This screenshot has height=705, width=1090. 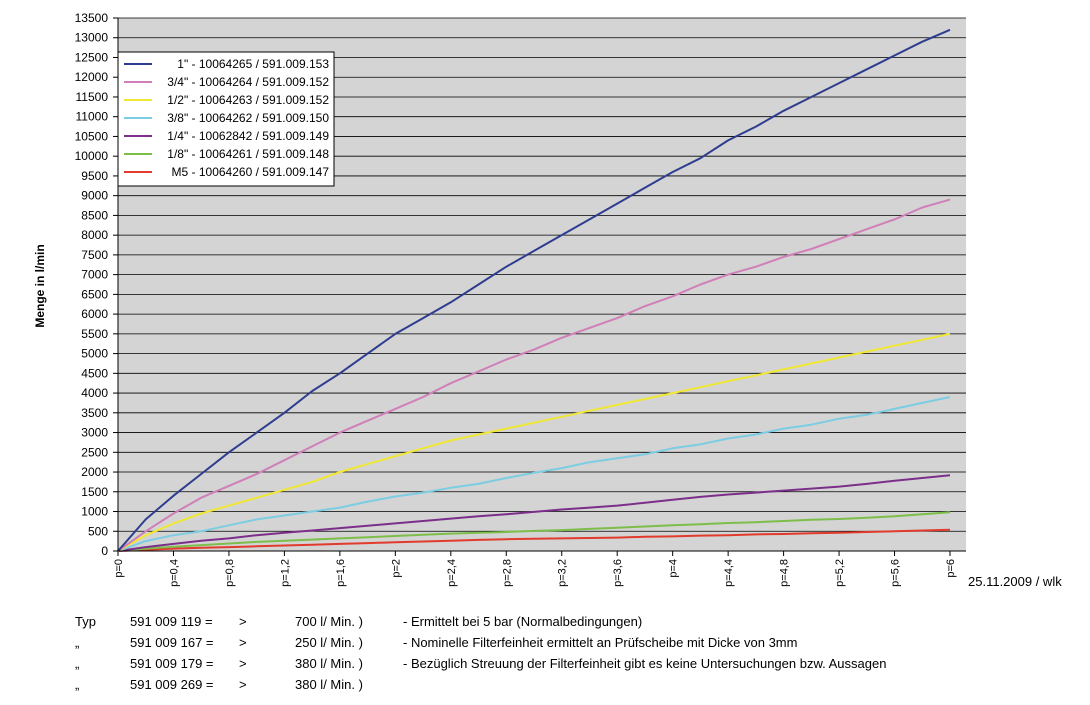 I want to click on x-tick-label: p=2,8, so click(x=507, y=573).